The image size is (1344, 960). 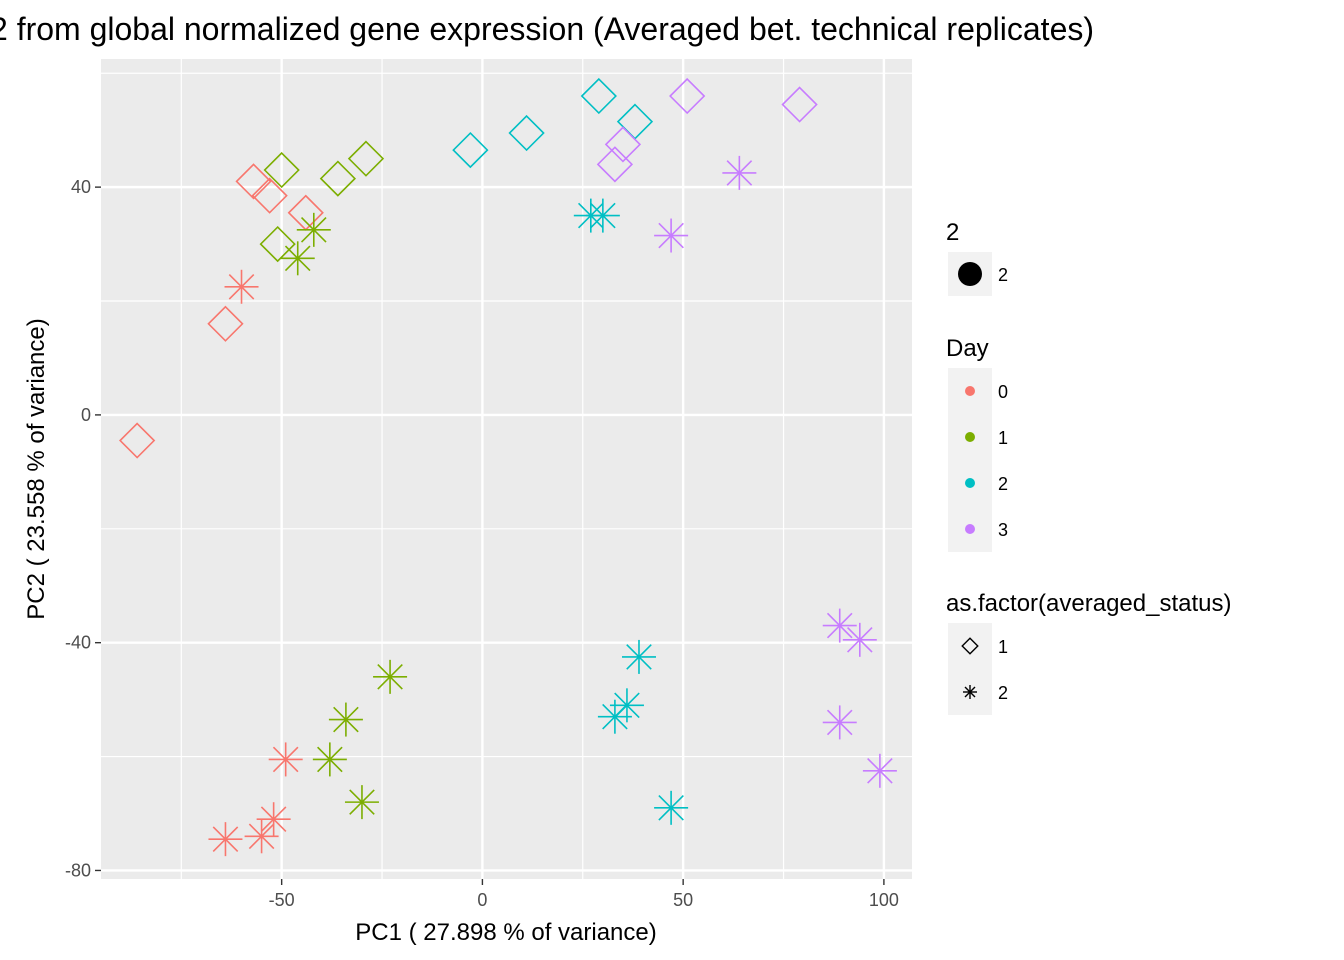 I want to click on y-tick-label: -80, so click(x=78, y=870).